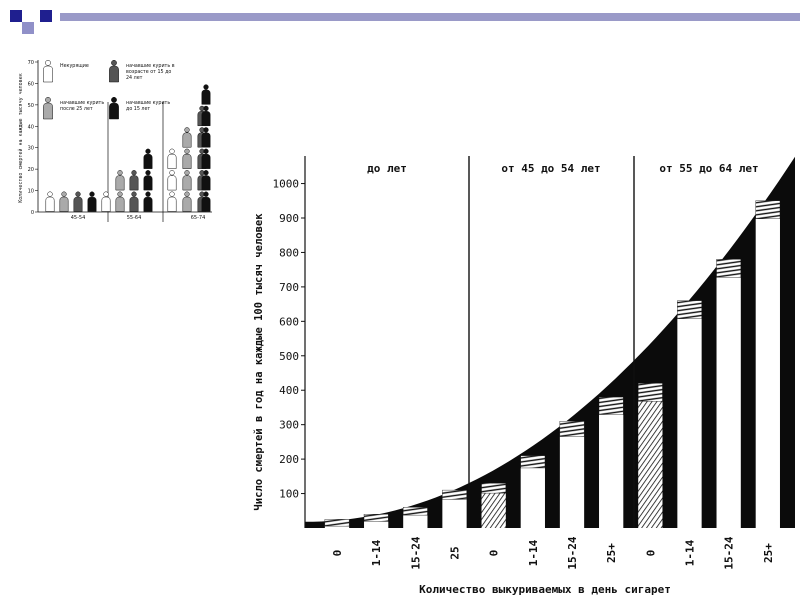  What do you see at coordinates (82, 106) in the screenshot?
I see `legend-label: начавшие курить после 25 лет` at bounding box center [82, 106].